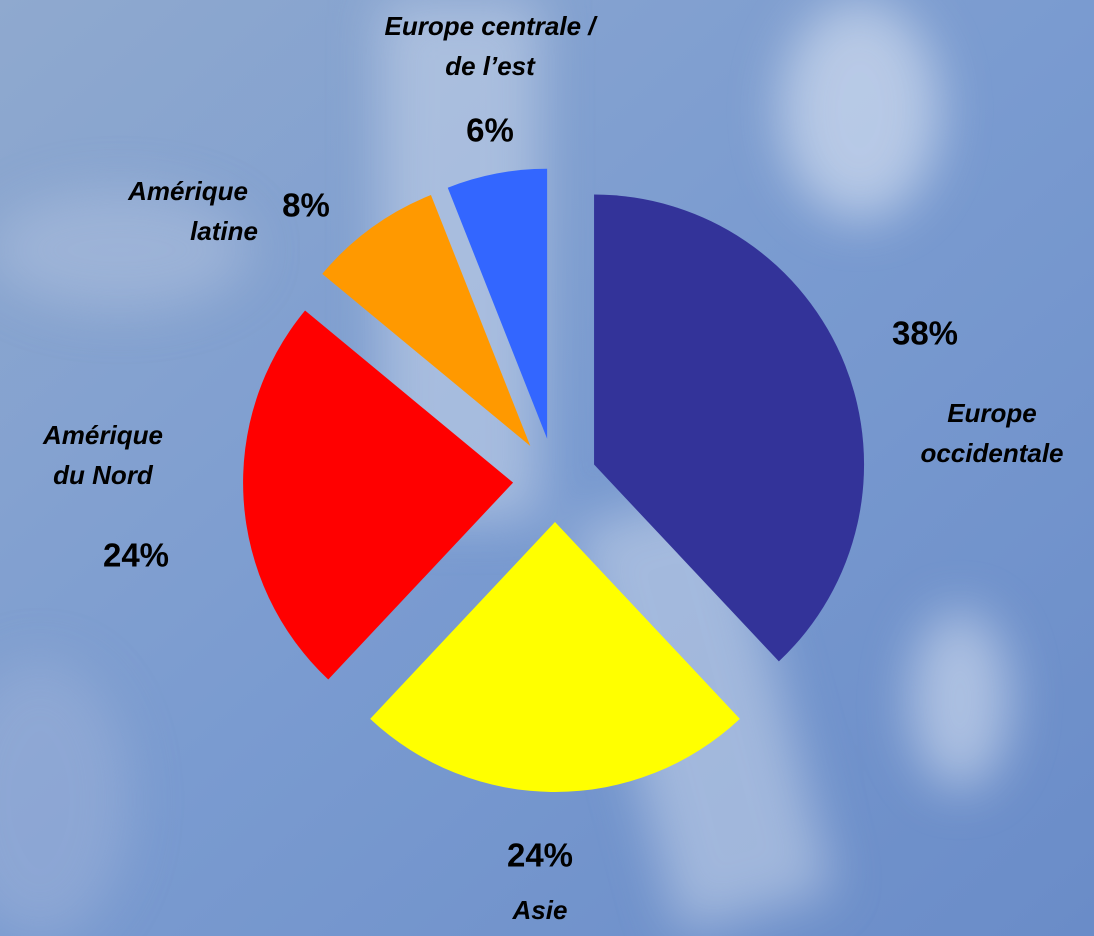  What do you see at coordinates (103, 475) in the screenshot?
I see `slice-label-line: du Nord` at bounding box center [103, 475].